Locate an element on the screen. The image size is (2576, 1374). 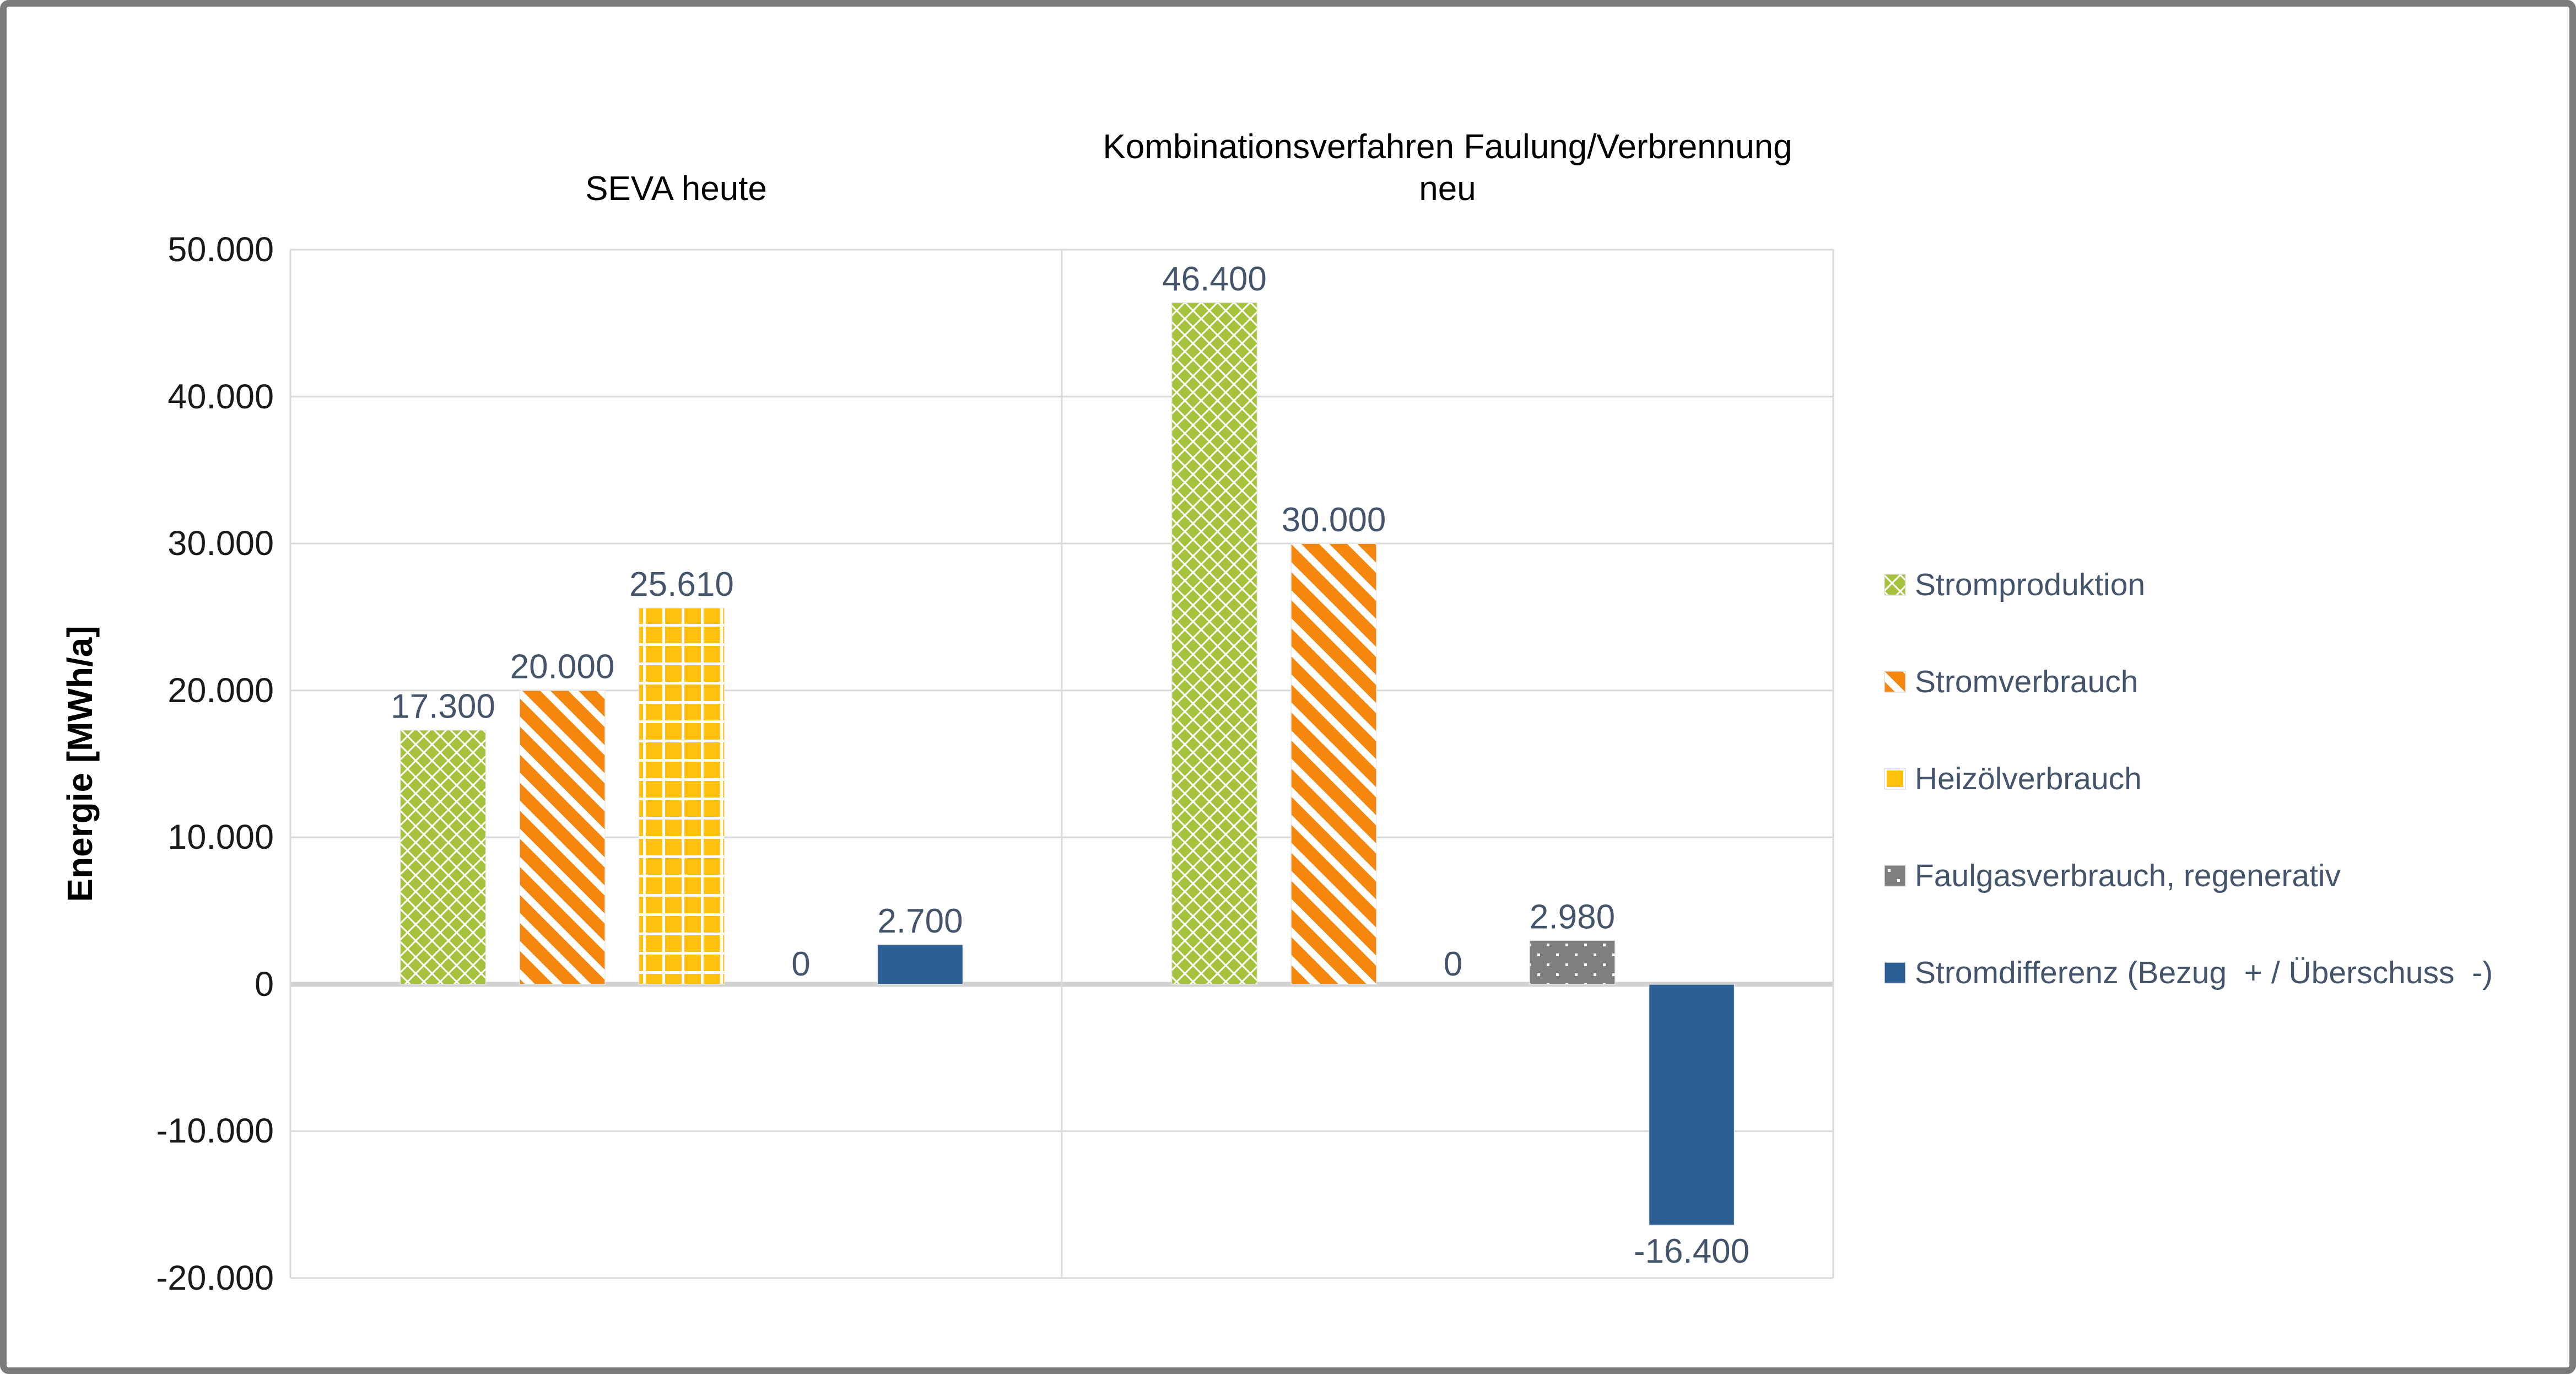
legend-swatch-solid-blue-icon is located at coordinates (1895, 973).